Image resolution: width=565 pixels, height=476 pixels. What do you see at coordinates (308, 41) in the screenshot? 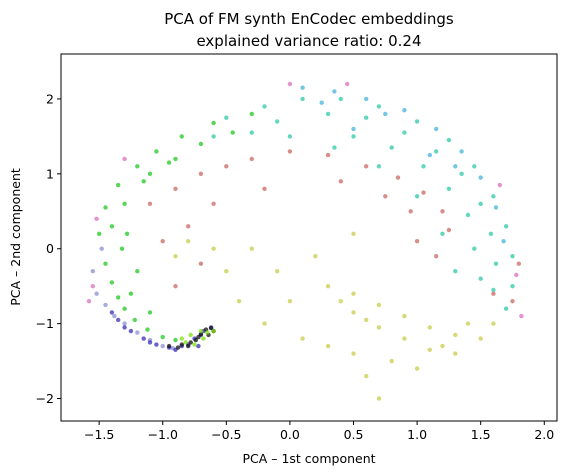
I see `chart-subtitle: explained variance ratio: 0.24` at bounding box center [308, 41].